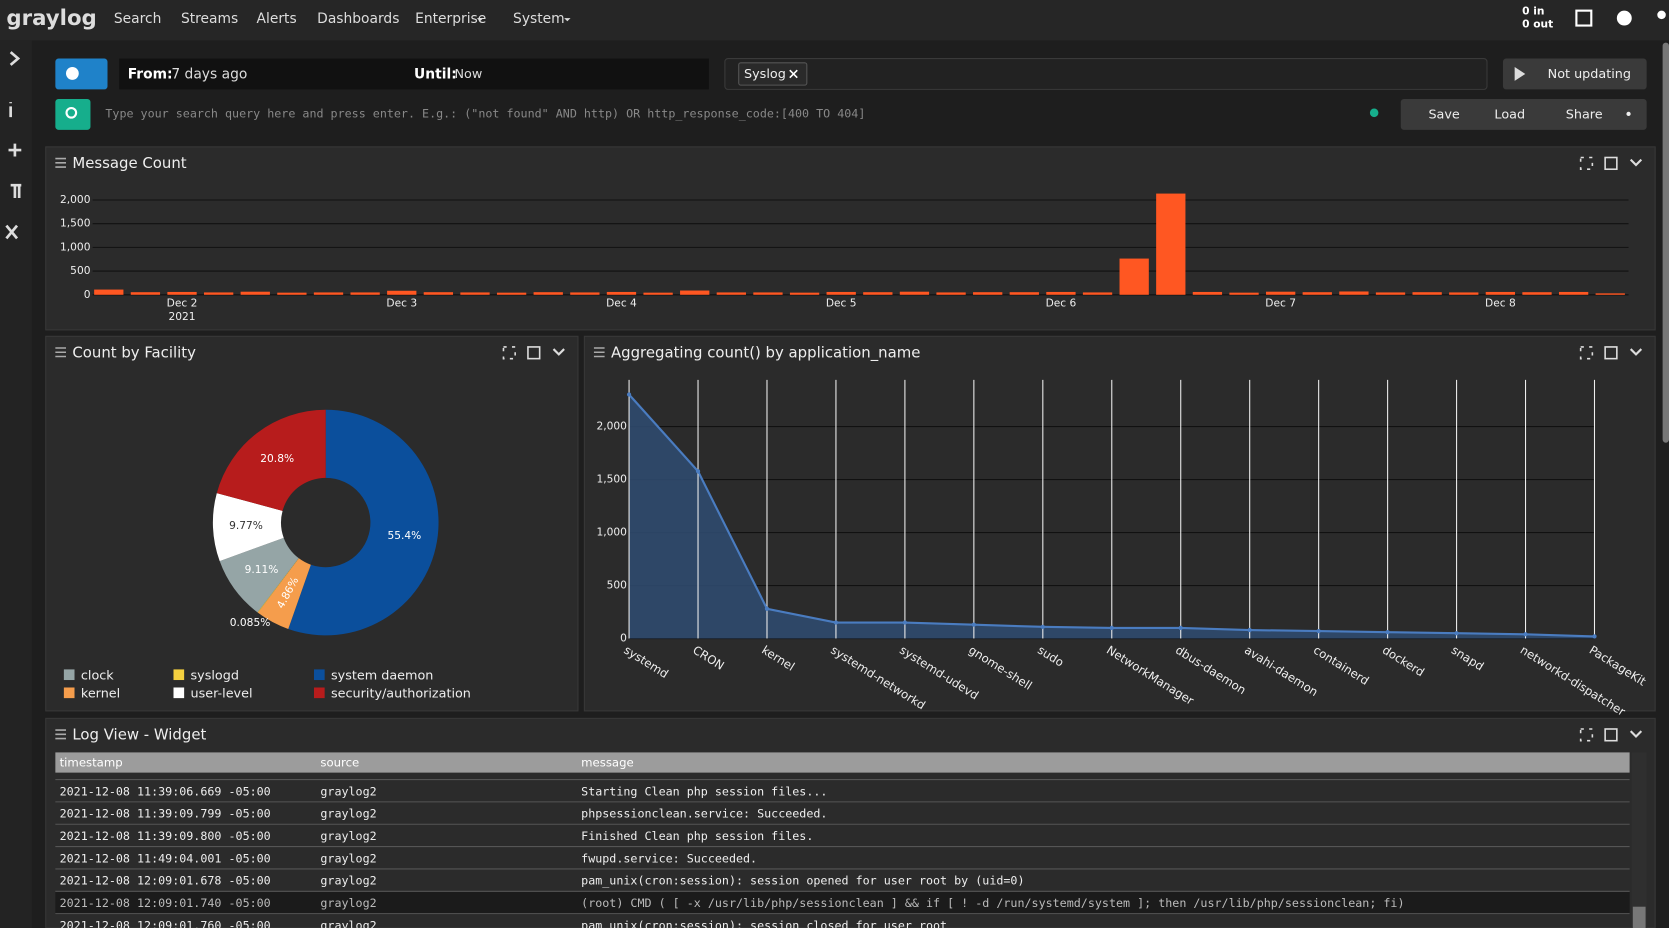 The width and height of the screenshot is (1669, 928). What do you see at coordinates (312, 523) in the screenshot?
I see `widget-panel` at bounding box center [312, 523].